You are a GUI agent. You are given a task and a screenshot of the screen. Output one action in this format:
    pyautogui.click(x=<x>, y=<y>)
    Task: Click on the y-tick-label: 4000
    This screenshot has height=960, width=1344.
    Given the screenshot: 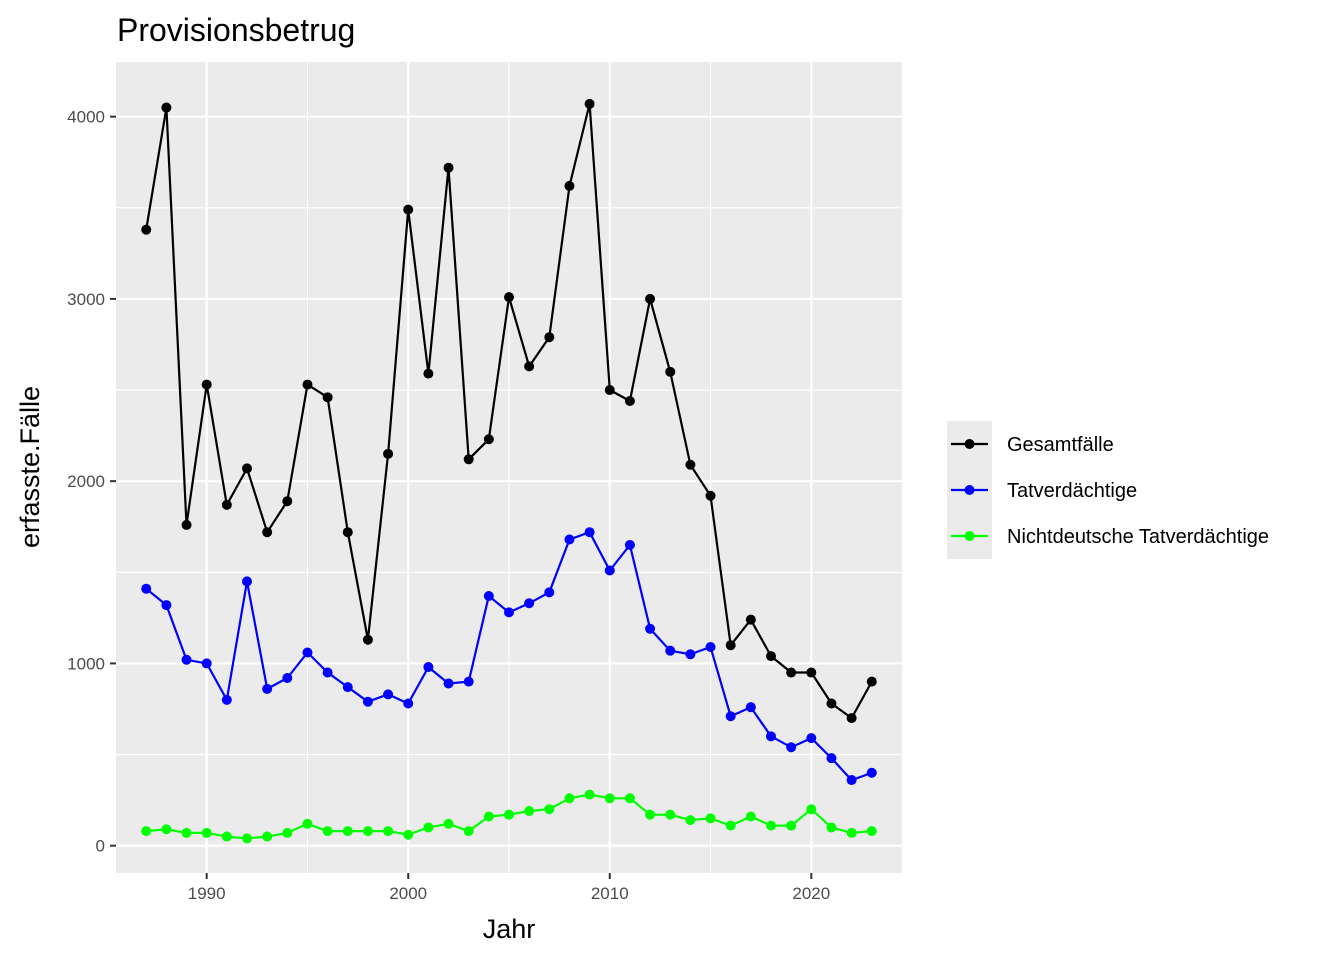 What is the action you would take?
    pyautogui.click(x=86, y=117)
    